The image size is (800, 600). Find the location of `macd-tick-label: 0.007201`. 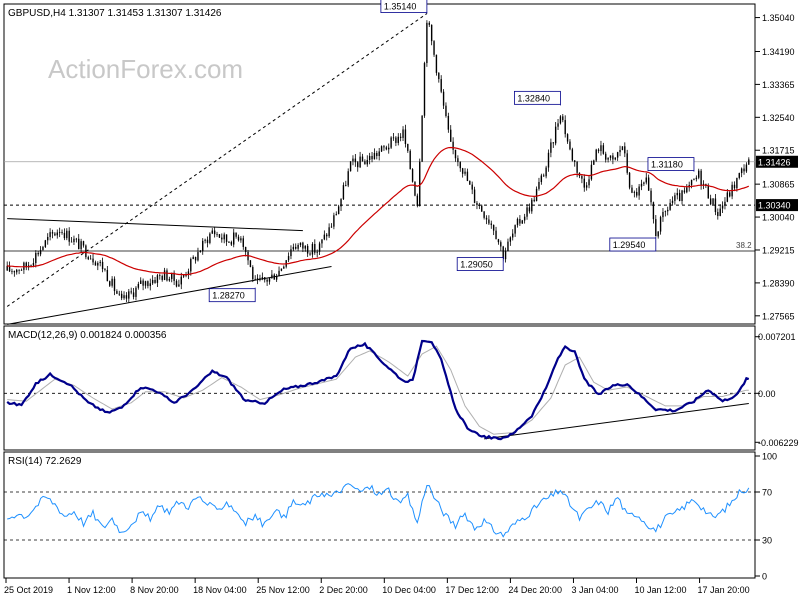

macd-tick-label: 0.007201 is located at coordinates (777, 337).